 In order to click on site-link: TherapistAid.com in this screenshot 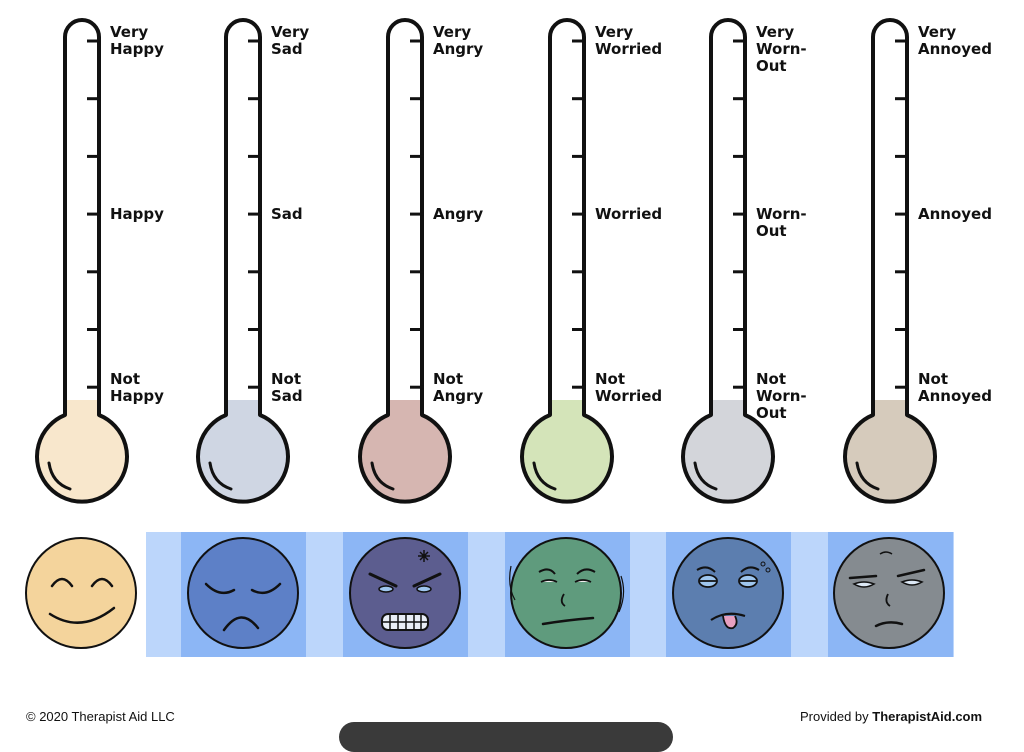, I will do `click(927, 716)`.